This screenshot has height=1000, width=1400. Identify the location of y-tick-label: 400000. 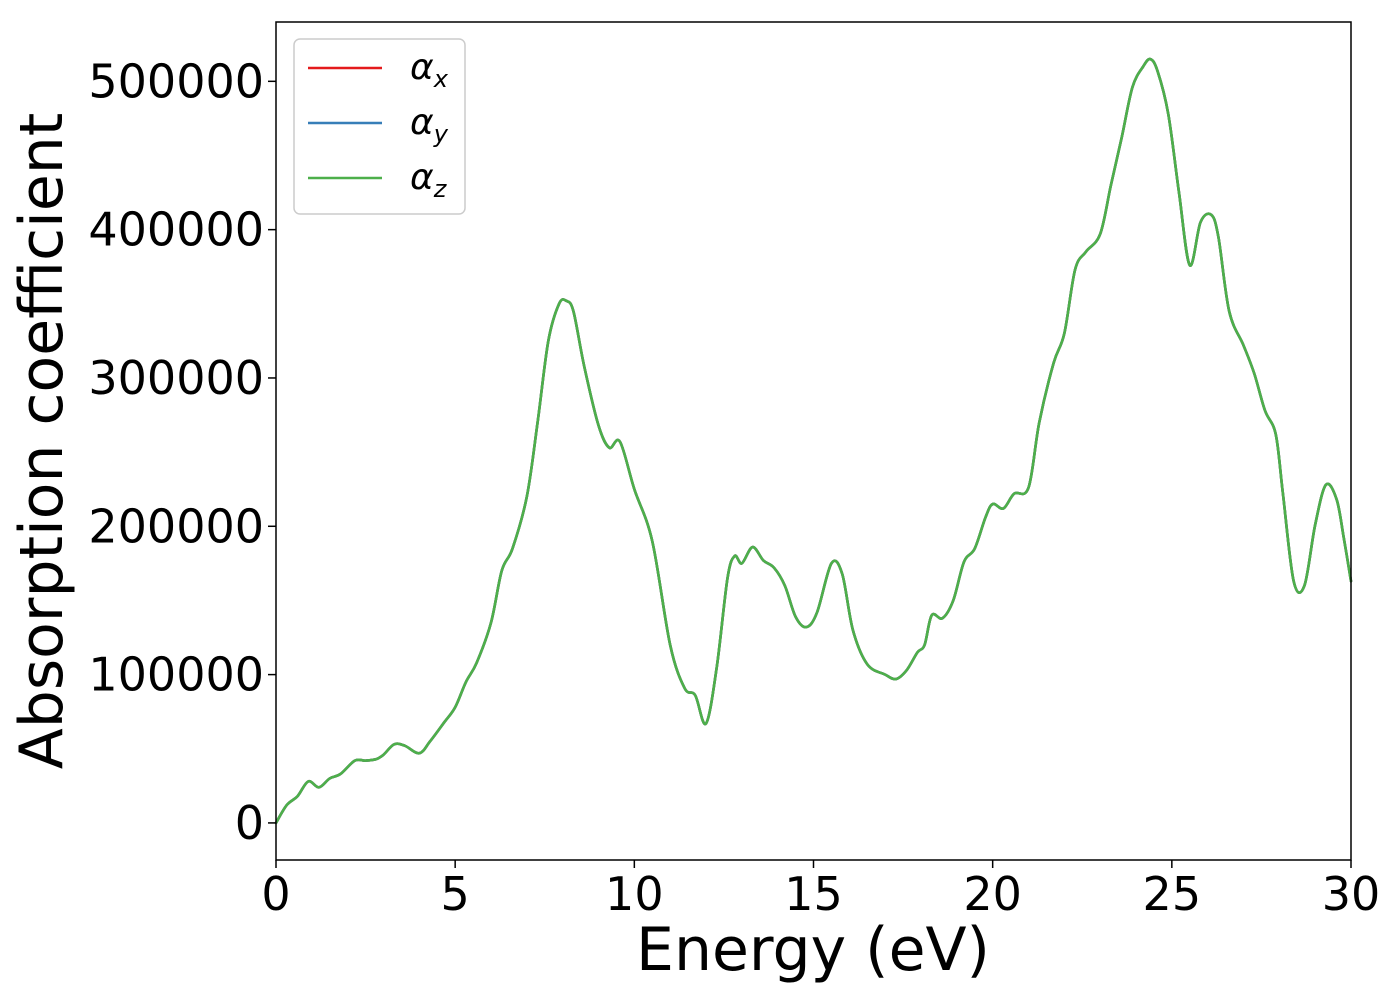
(176, 230).